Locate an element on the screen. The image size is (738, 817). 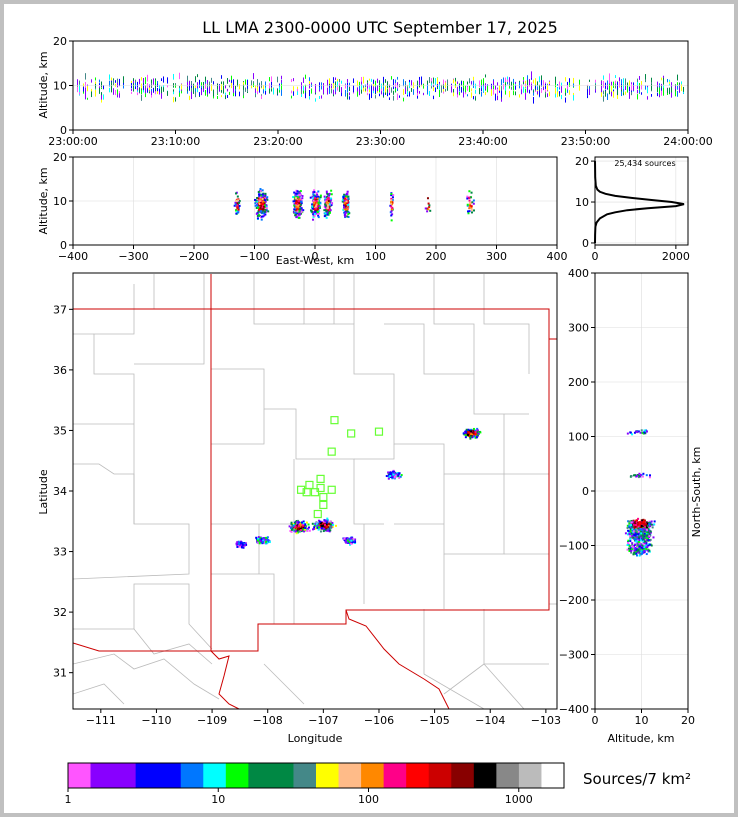
histogram-tick-label: 2000 is located at coordinates (676, 256).